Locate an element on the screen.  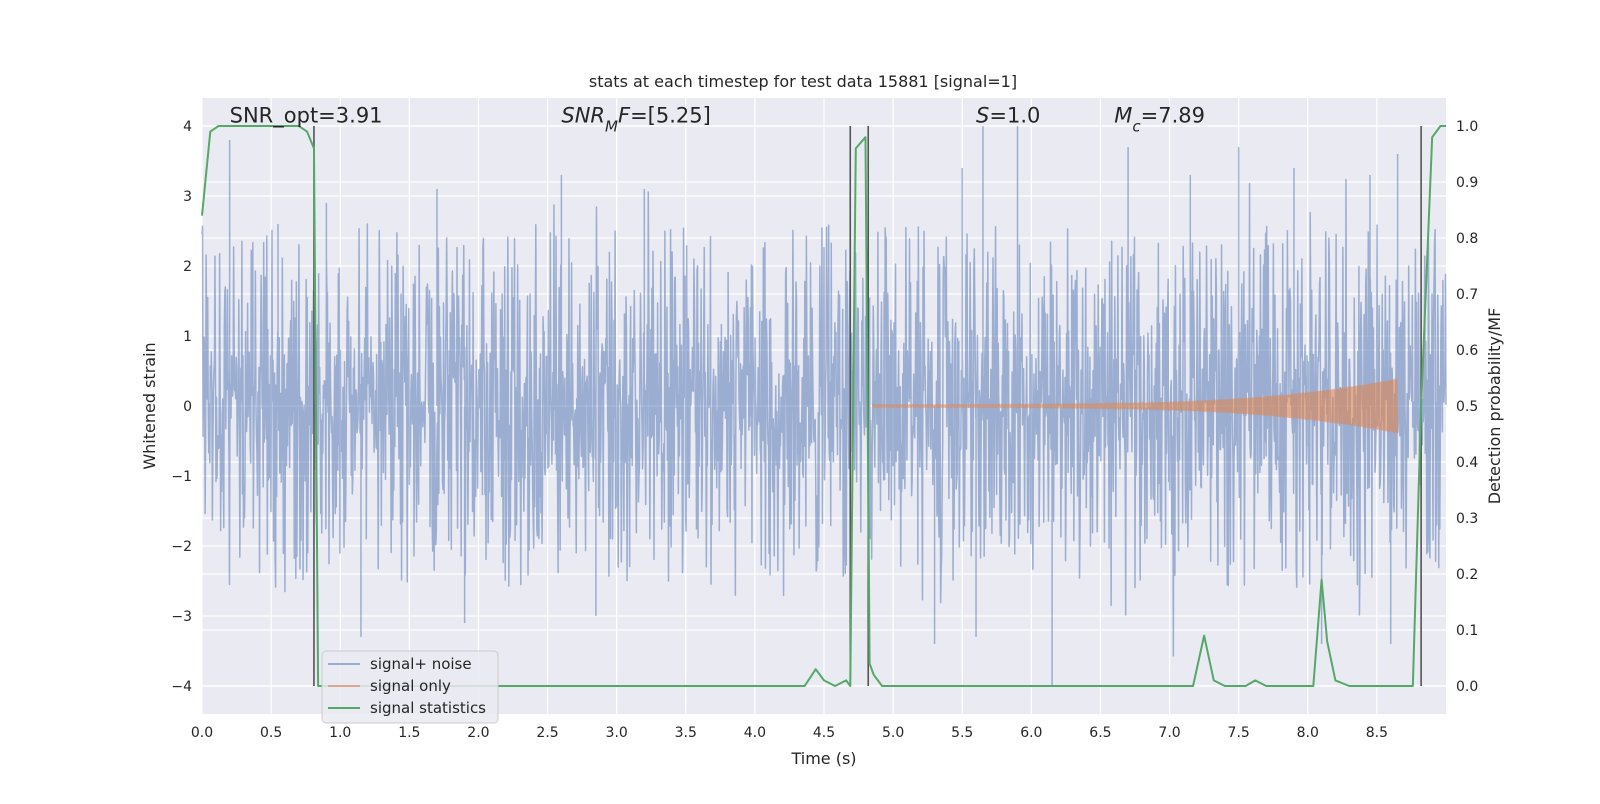
y-left-tick-label: 2 is located at coordinates (187, 267).